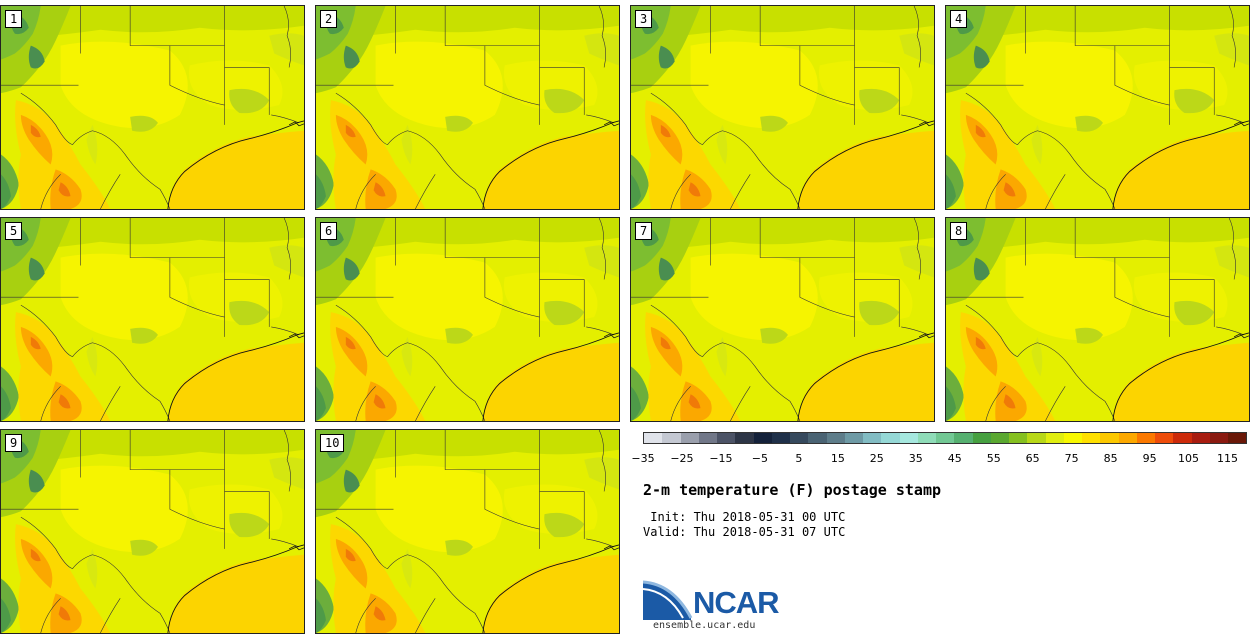 This screenshot has height=635, width=1260. I want to click on colorbar-tick-labels: −35 −25 −15 −5 5 15 25 35 45 55 65 75 85 95 105 115, so click(939, 459).